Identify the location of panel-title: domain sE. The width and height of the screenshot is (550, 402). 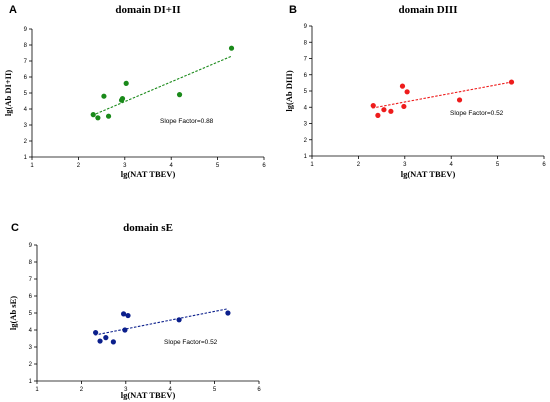
(148, 228).